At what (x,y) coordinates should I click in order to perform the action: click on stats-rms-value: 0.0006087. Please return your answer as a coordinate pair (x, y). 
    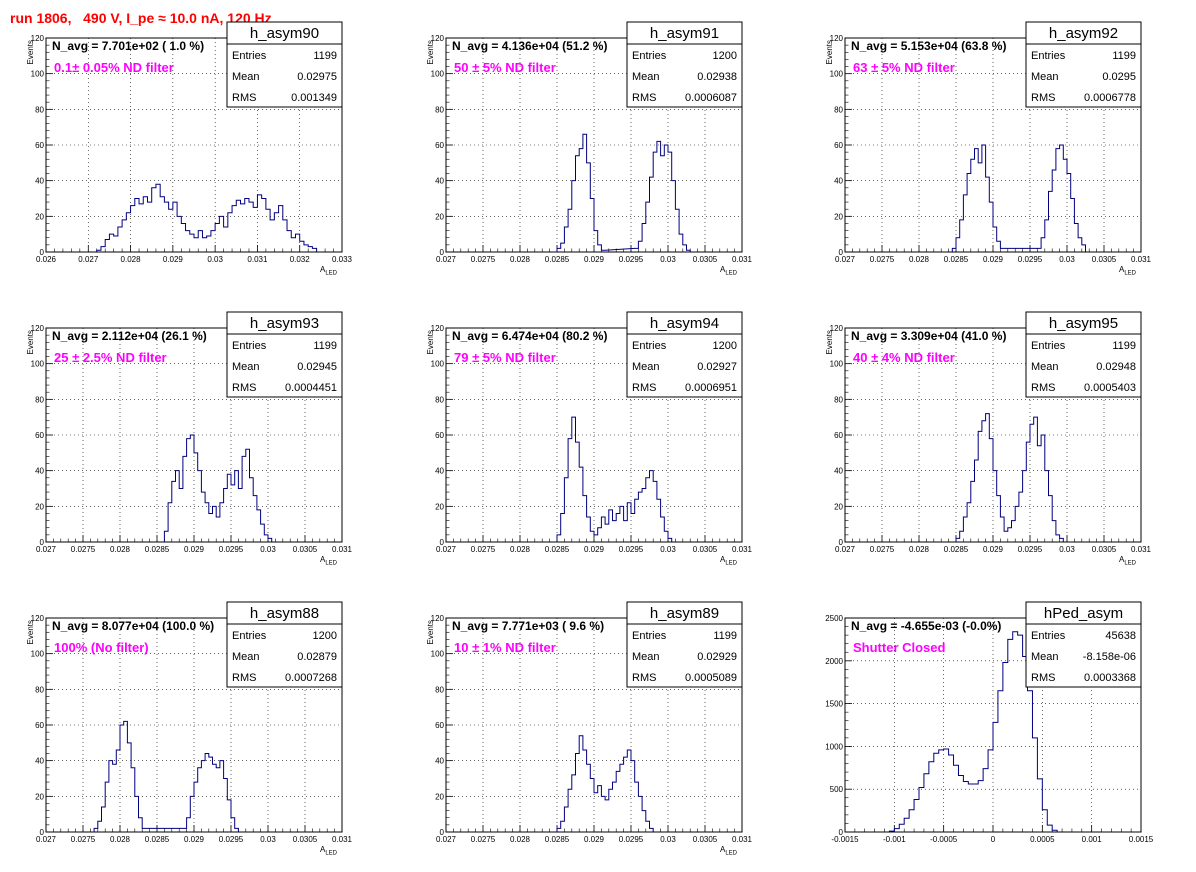
    Looking at the image, I should click on (711, 98).